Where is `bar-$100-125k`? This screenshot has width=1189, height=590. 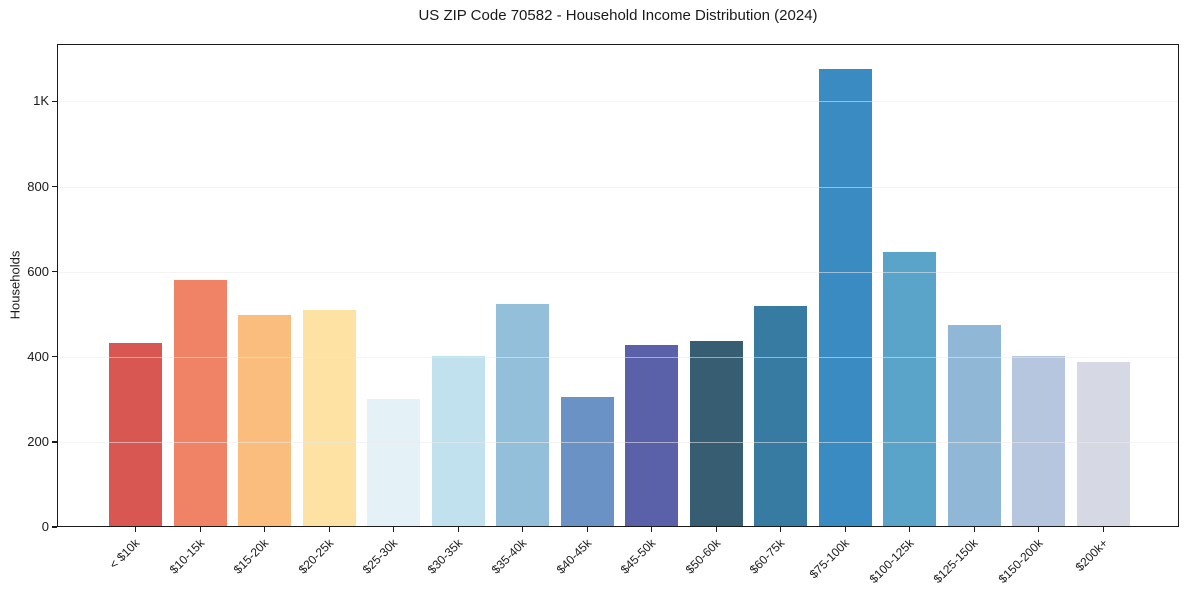
bar-$100-125k is located at coordinates (910, 389).